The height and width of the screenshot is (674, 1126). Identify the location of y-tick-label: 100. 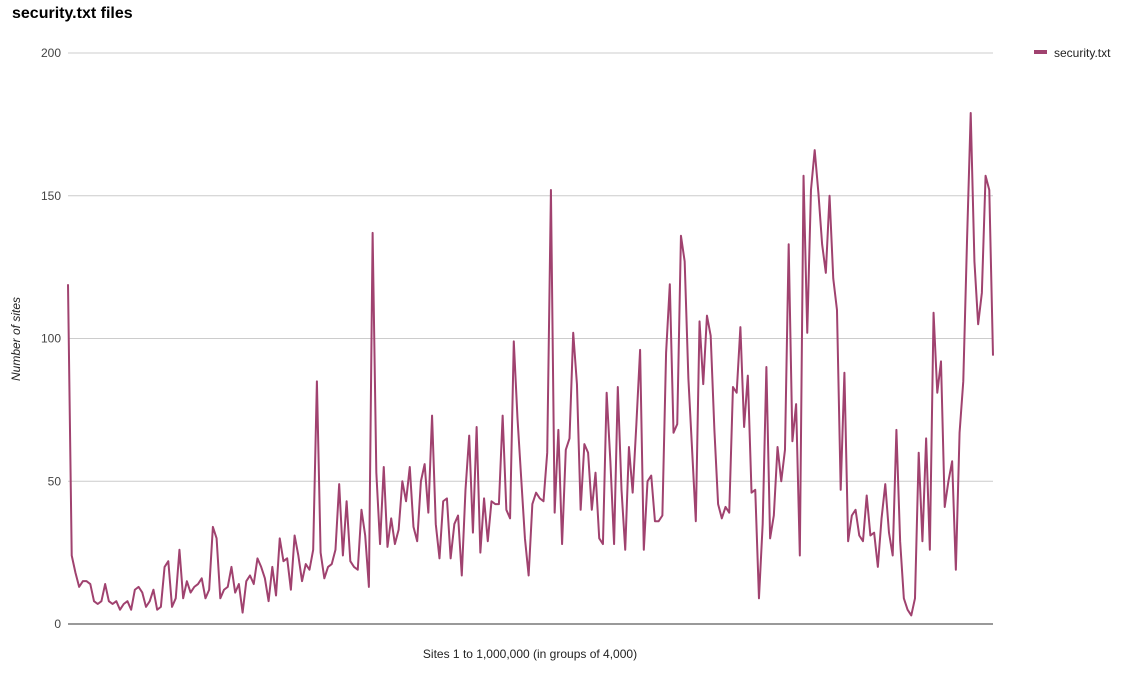
(51, 339).